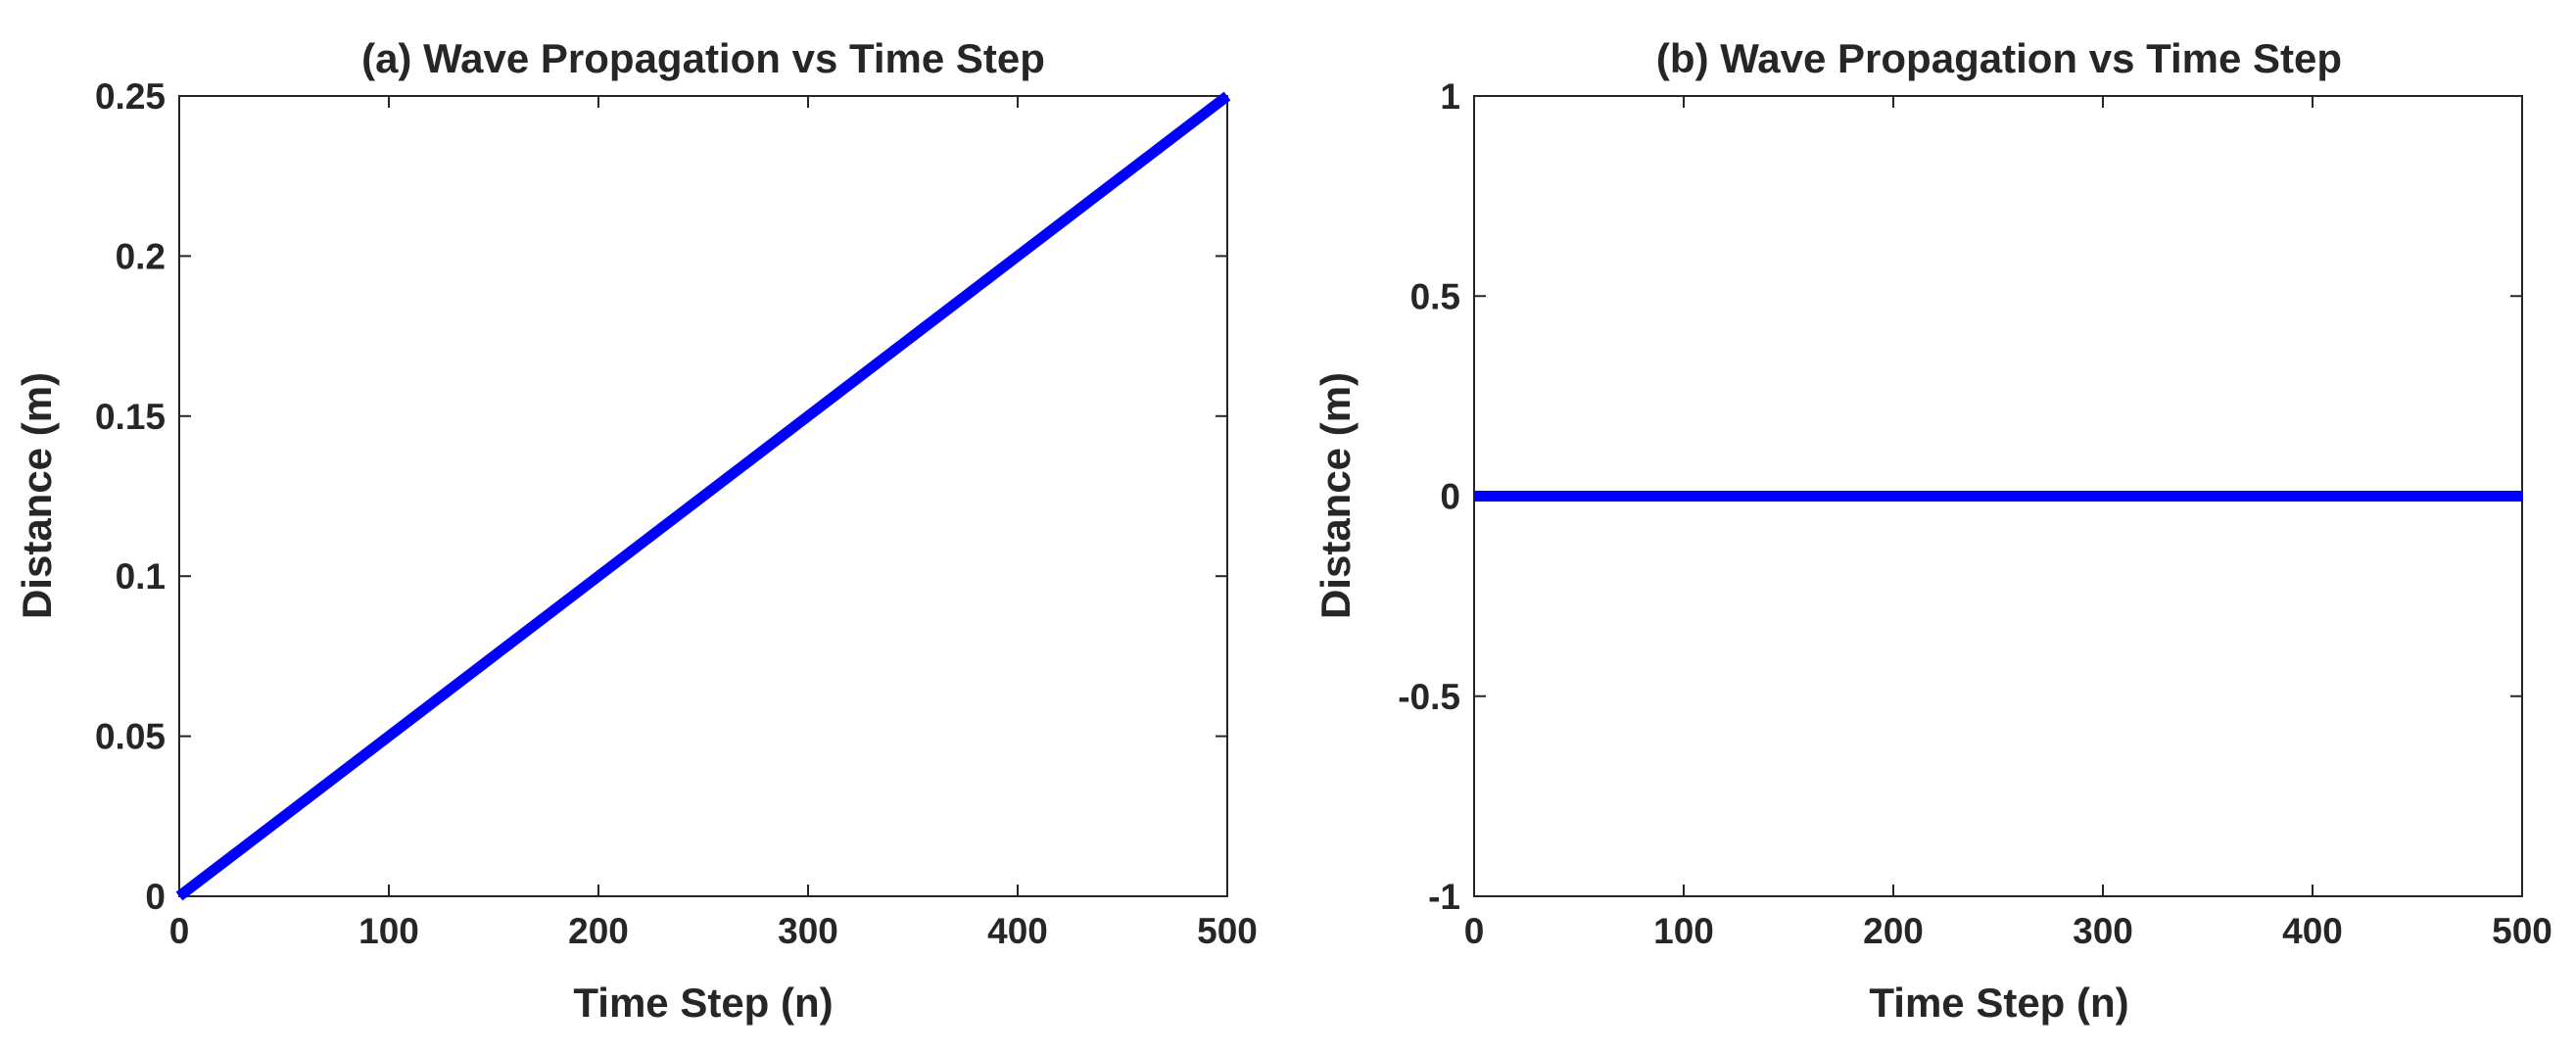 The width and height of the screenshot is (2576, 1053). What do you see at coordinates (1450, 96) in the screenshot?
I see `y-tick-label: 1` at bounding box center [1450, 96].